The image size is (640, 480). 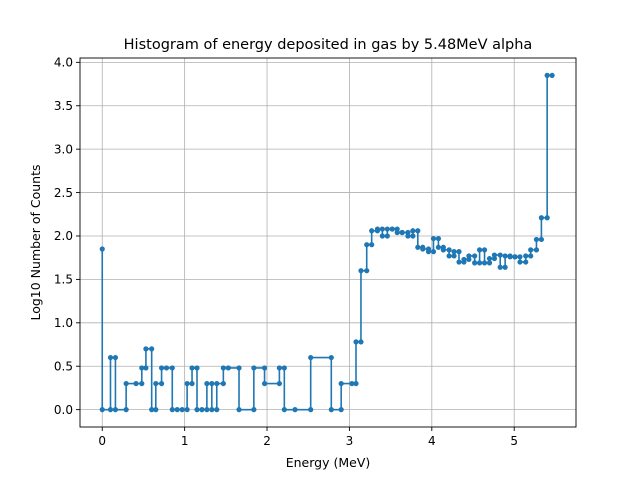 I want to click on y-tick-label: 1.5, so click(x=63, y=280).